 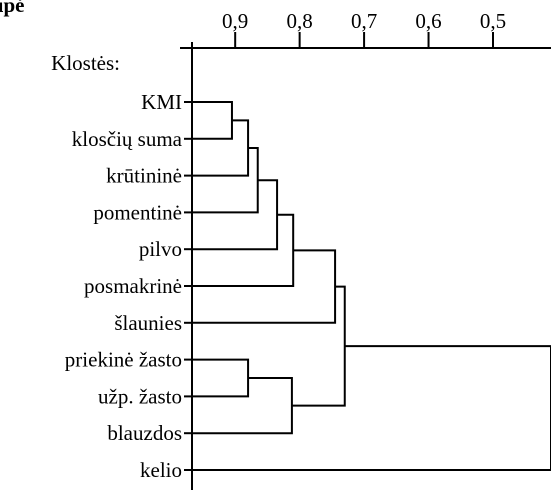 What do you see at coordinates (144, 433) in the screenshot?
I see `leaf-label: blauzdos` at bounding box center [144, 433].